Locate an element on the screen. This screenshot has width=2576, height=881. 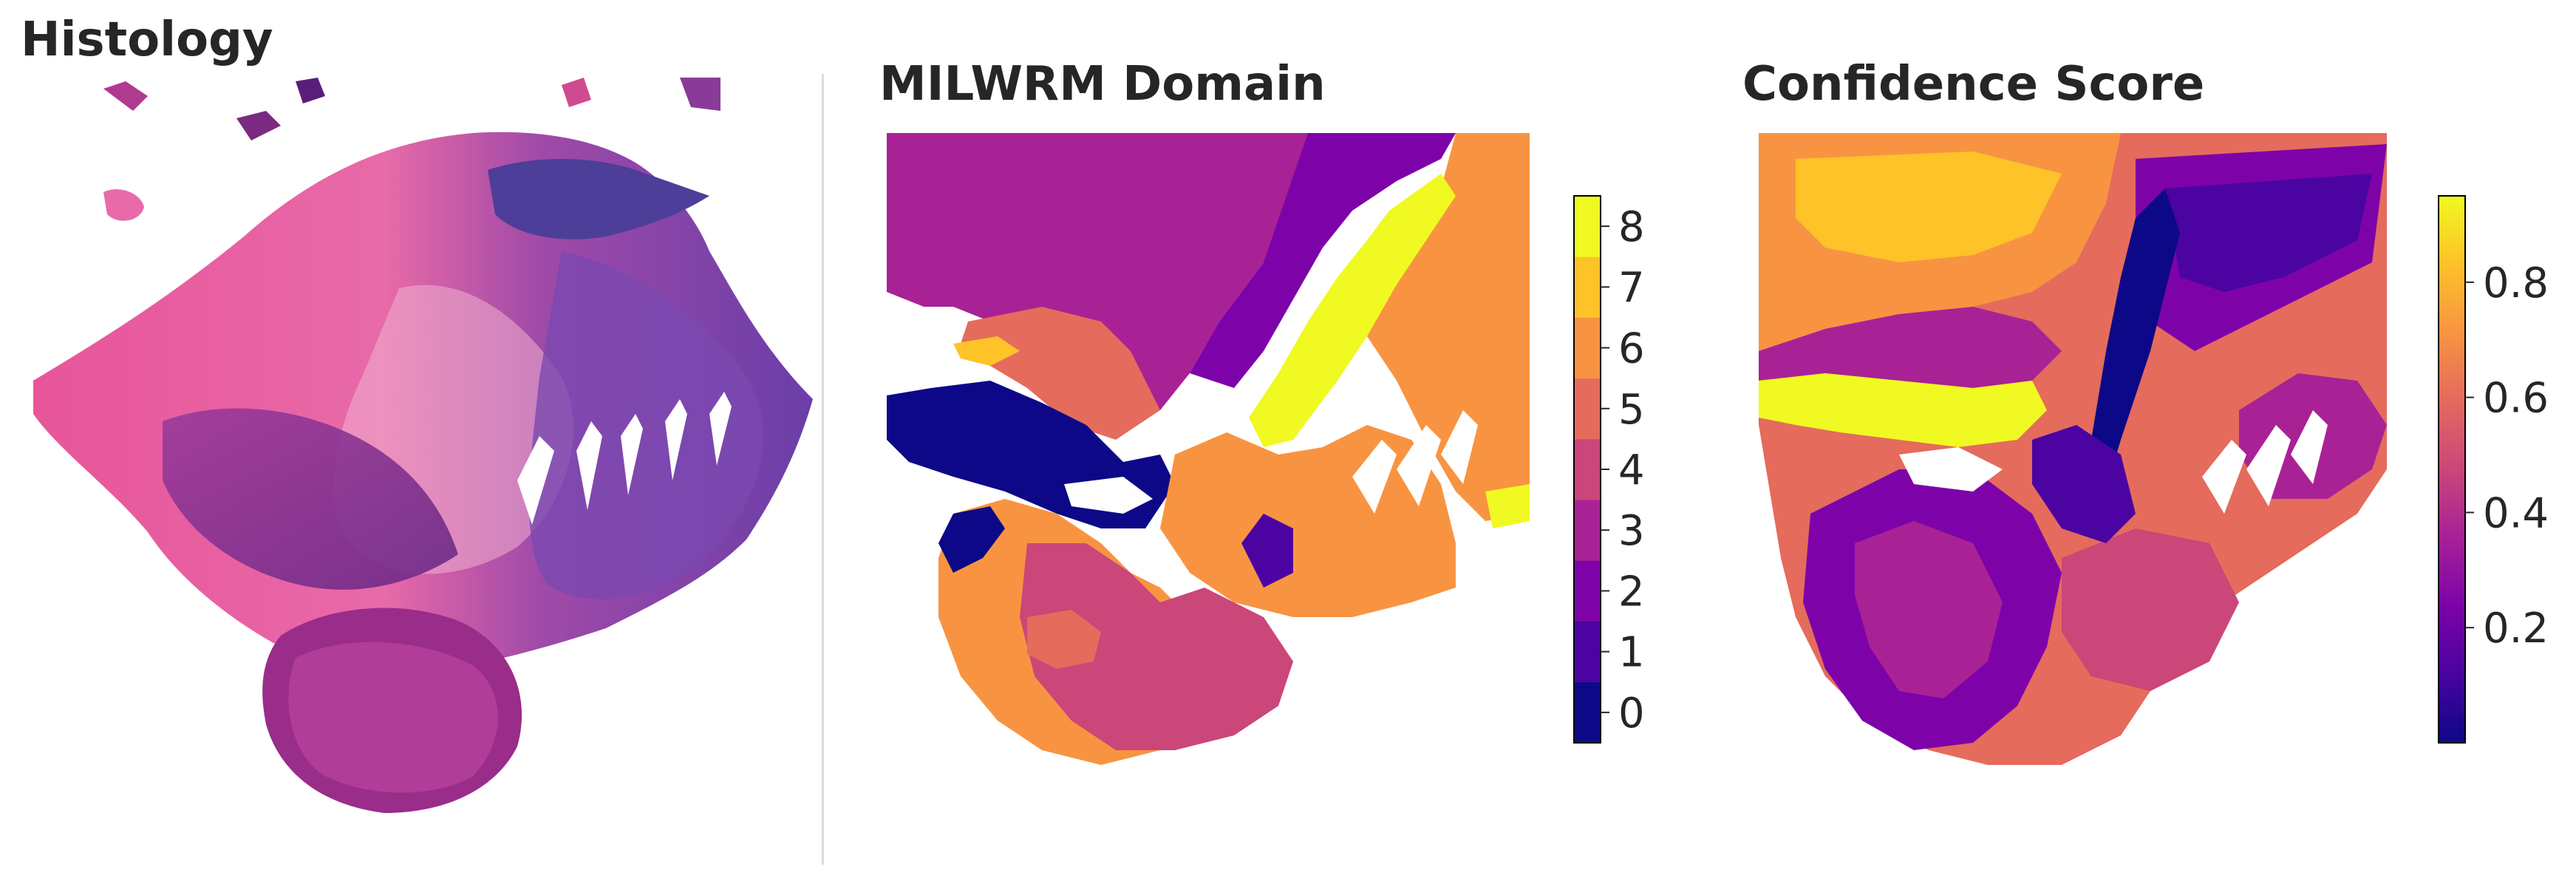
colorbar-gradient is located at coordinates (2452, 469).